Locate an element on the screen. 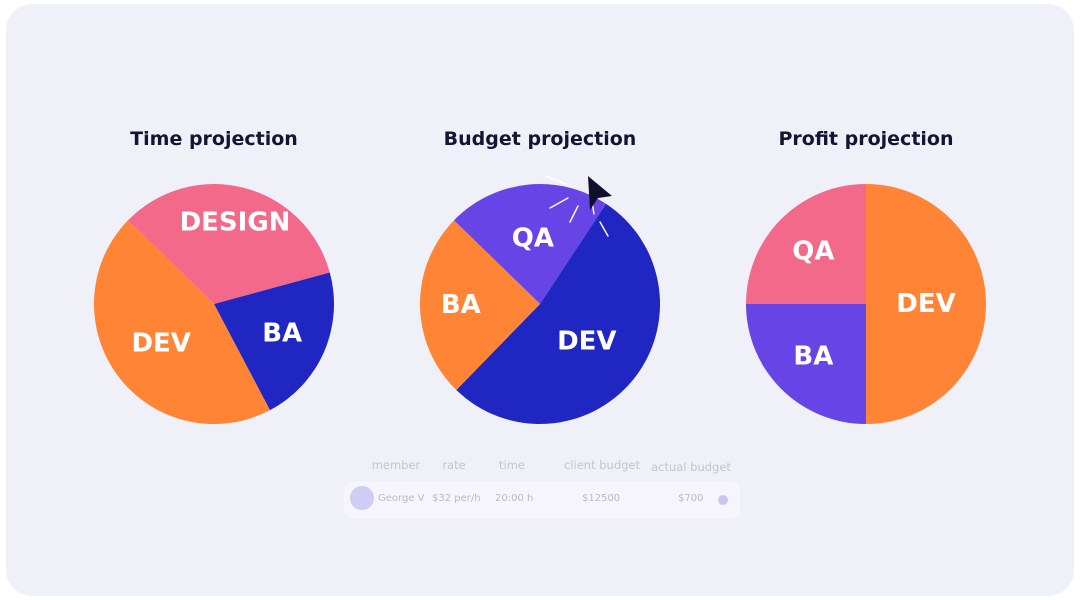 The width and height of the screenshot is (1080, 600). budget-projection-chart: Budget projection QA DEV BA is located at coordinates (540, 284).